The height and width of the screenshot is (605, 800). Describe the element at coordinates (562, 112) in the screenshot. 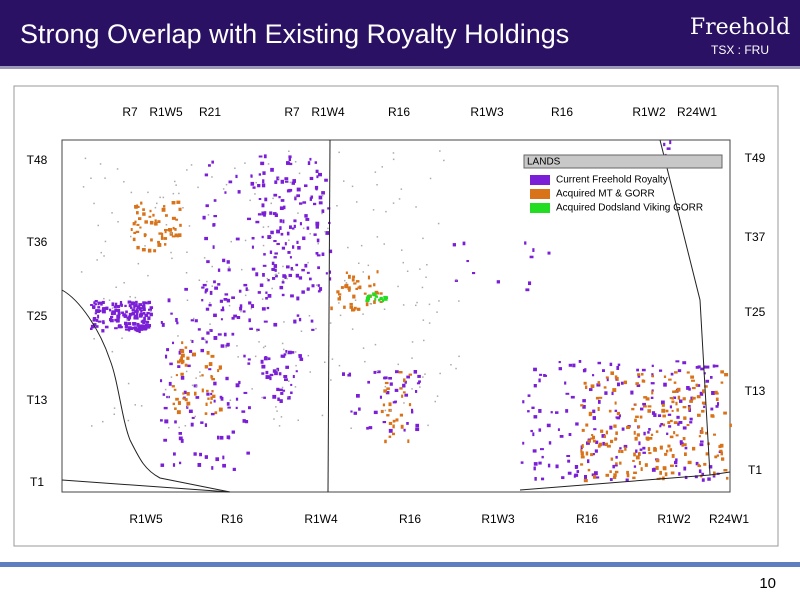

I see `range-label: R16` at that location.